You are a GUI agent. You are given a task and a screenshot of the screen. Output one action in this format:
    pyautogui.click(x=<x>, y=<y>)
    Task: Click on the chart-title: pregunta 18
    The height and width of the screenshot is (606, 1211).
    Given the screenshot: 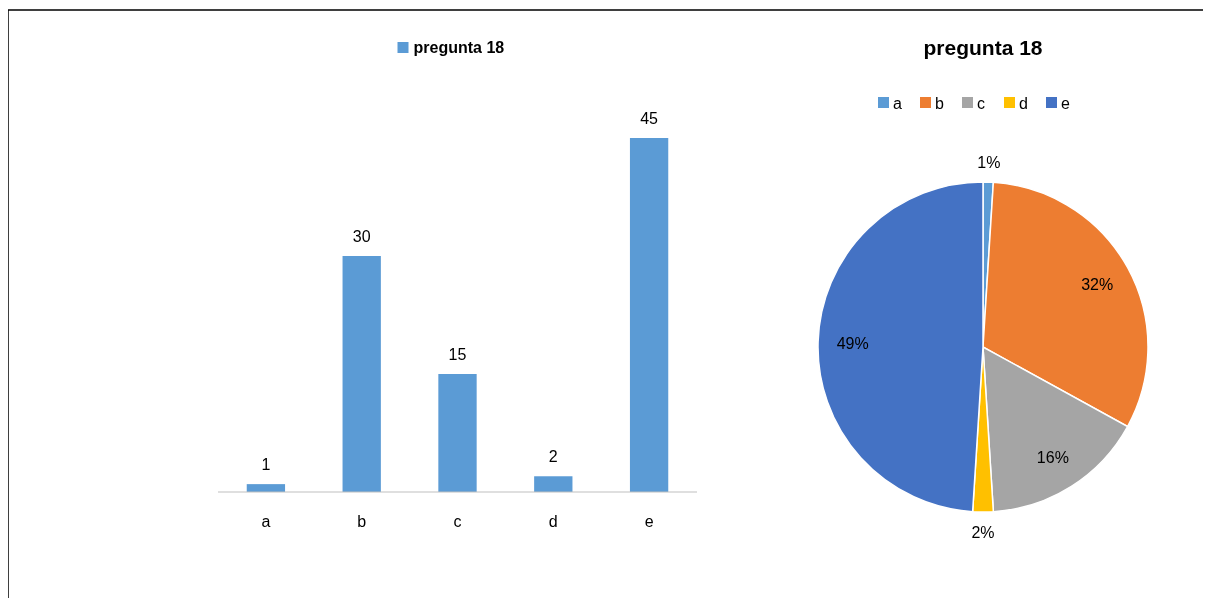 What is the action you would take?
    pyautogui.click(x=983, y=47)
    